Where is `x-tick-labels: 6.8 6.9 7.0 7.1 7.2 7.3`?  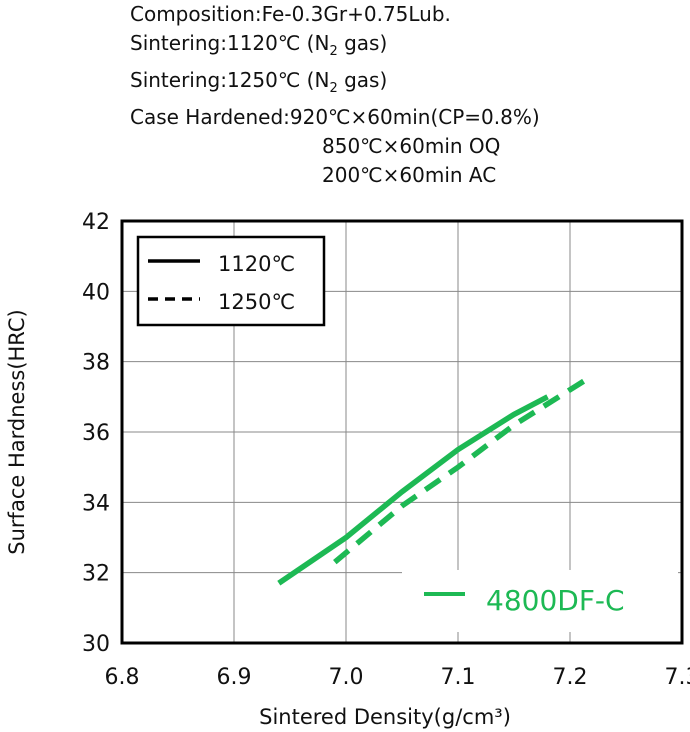 x-tick-labels: 6.8 6.9 7.0 7.1 7.2 7.3 is located at coordinates (397, 677).